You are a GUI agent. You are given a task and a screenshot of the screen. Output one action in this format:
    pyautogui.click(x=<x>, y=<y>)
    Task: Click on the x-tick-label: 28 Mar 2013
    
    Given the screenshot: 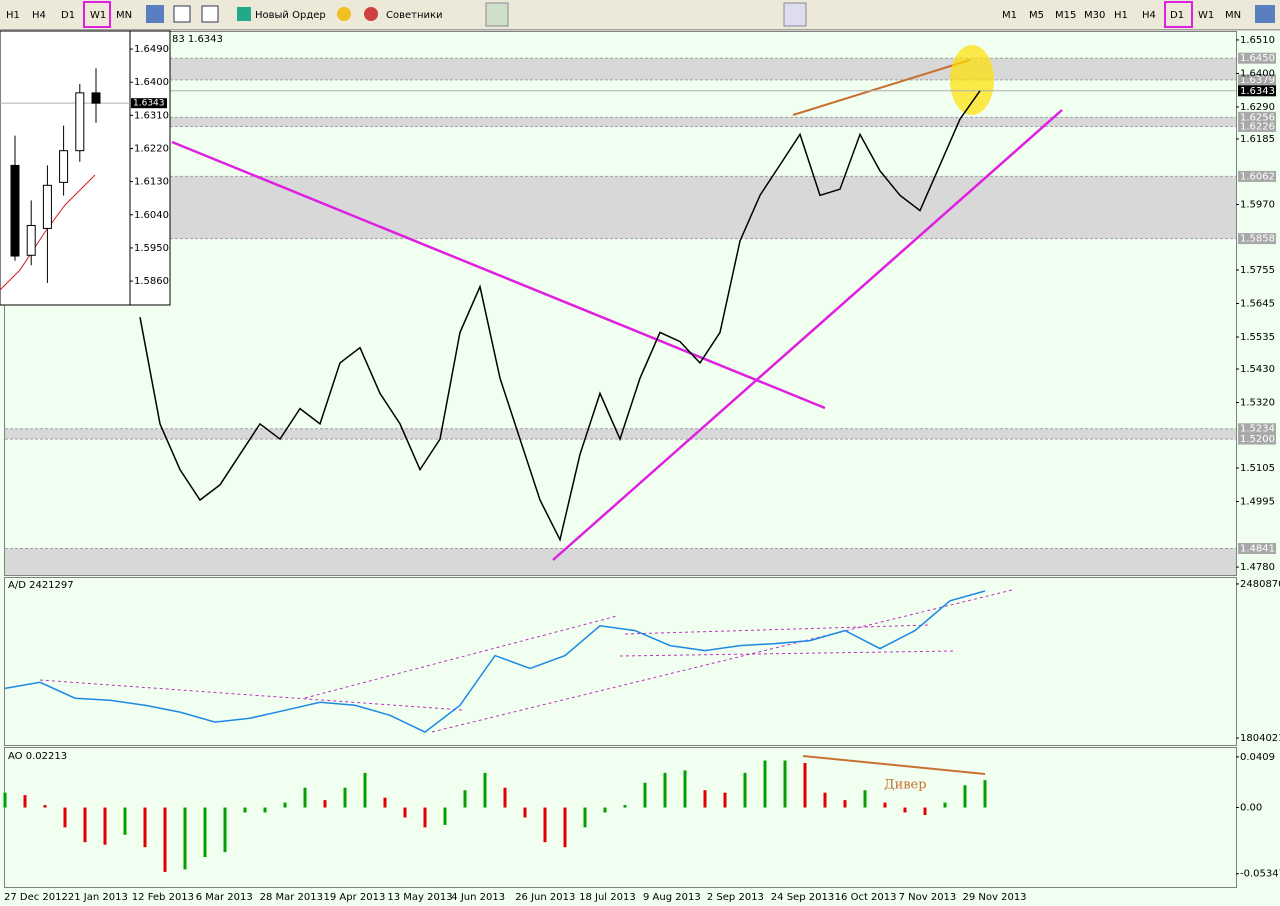 What is the action you would take?
    pyautogui.click(x=291, y=897)
    